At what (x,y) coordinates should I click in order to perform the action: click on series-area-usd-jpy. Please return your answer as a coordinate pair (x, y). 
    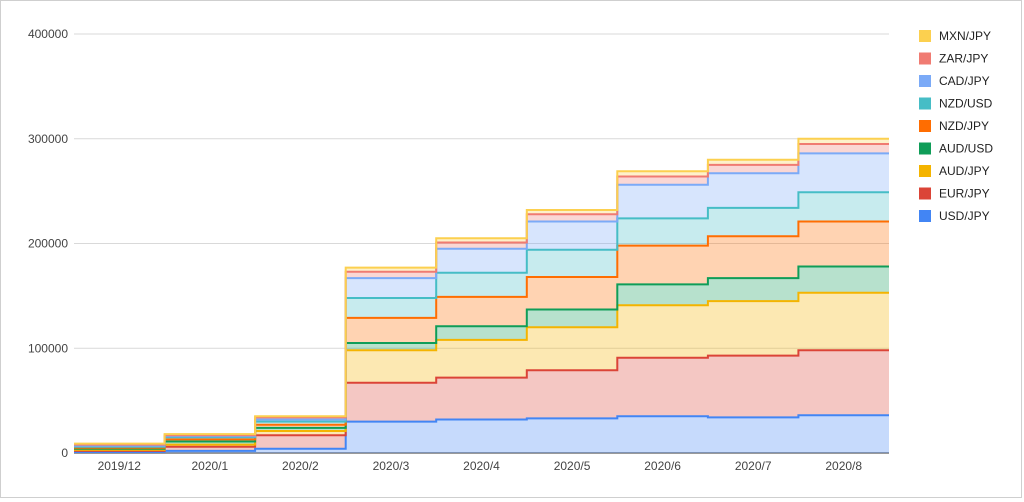
    Looking at the image, I should click on (481, 434).